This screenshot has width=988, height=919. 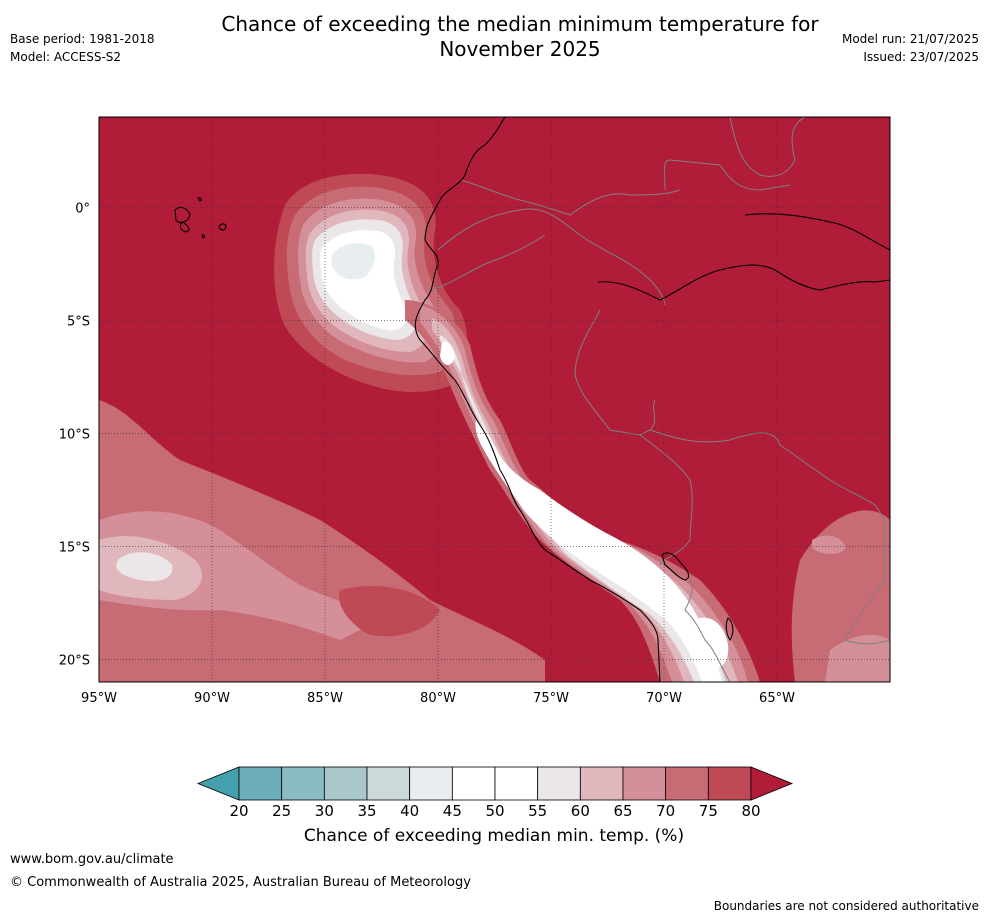 What do you see at coordinates (487, 262) in the screenshot?
I see `border-ecuador-peru` at bounding box center [487, 262].